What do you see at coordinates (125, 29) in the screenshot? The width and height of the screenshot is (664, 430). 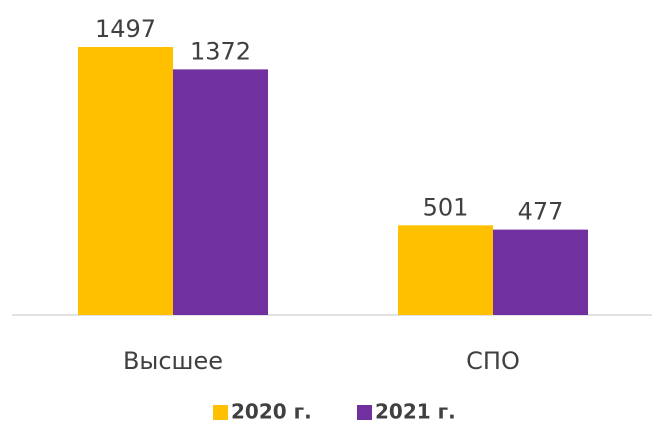 I see `data-label: 1497` at bounding box center [125, 29].